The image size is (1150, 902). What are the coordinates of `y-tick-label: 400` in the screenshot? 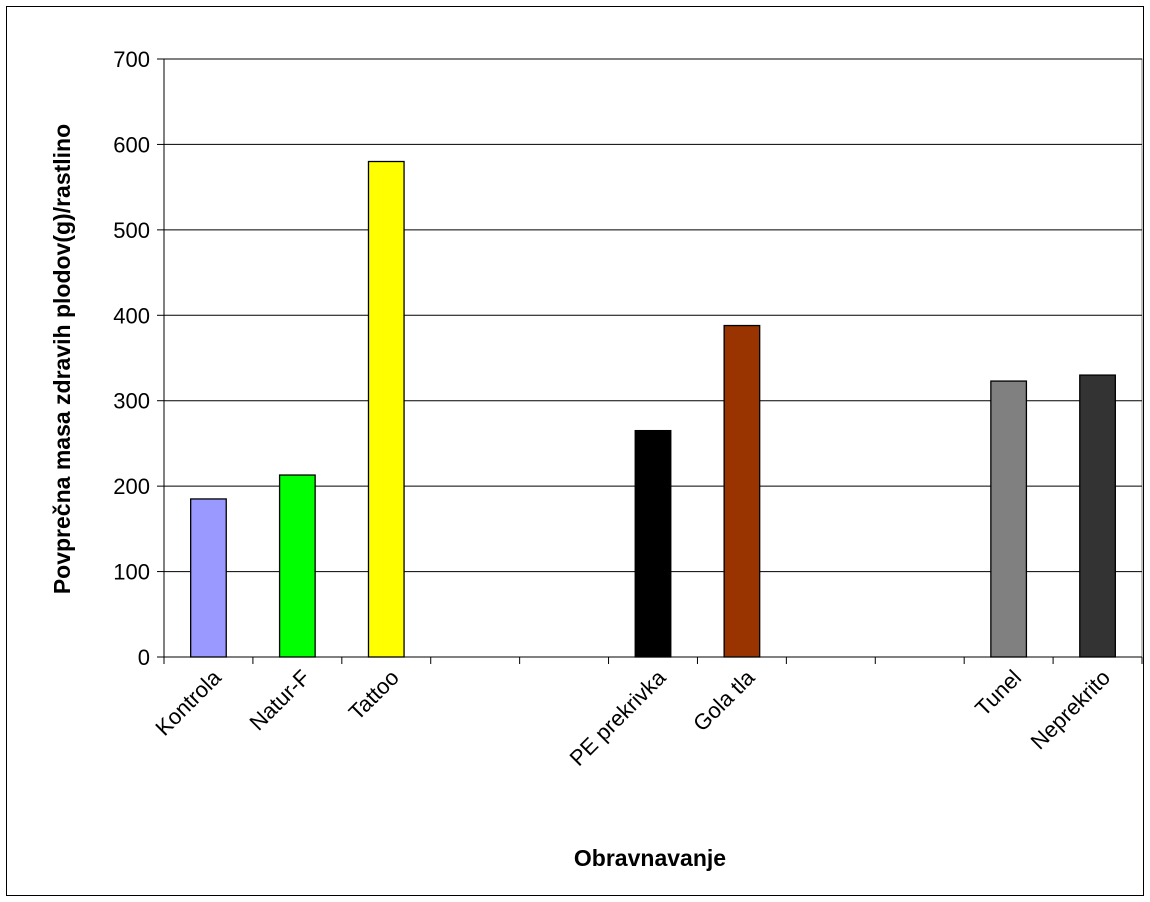 It's located at (131, 315).